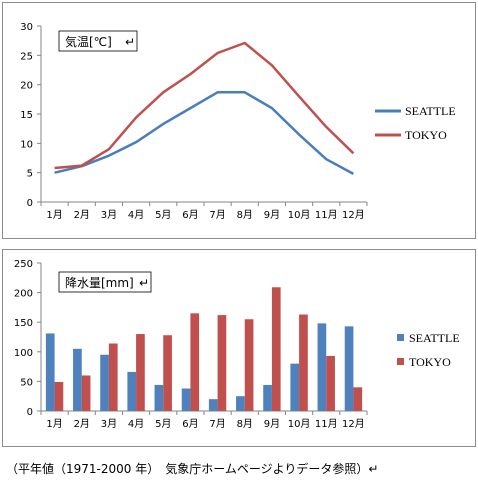  Describe the element at coordinates (23, 294) in the screenshot. I see `y-tick-label: 200` at that location.